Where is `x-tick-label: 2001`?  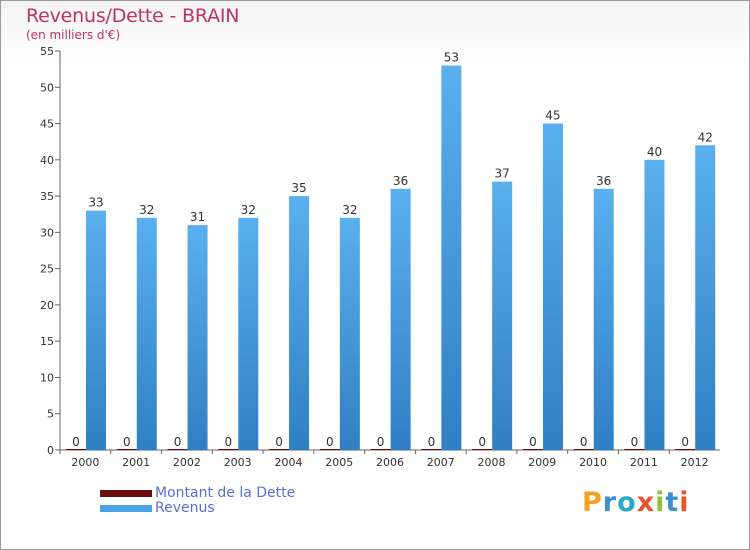 x-tick-label: 2001 is located at coordinates (136, 462).